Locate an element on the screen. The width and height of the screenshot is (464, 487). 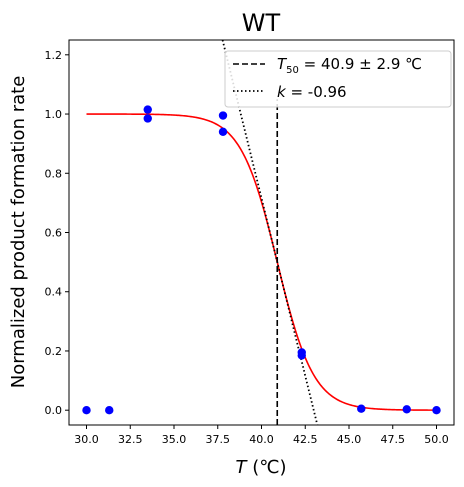
x-tick-label: 32.5 is located at coordinates (130, 439).